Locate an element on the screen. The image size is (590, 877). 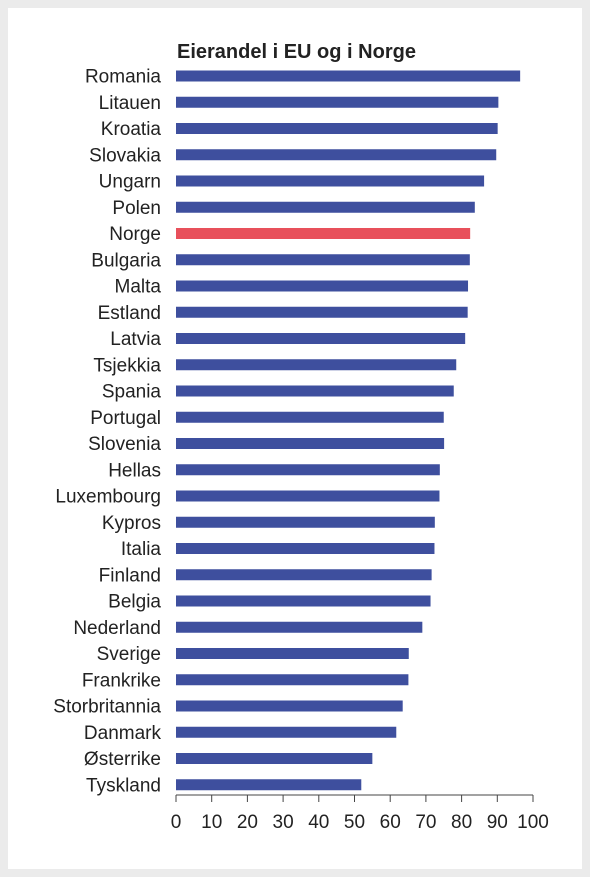
bar-romania is located at coordinates (348, 76).